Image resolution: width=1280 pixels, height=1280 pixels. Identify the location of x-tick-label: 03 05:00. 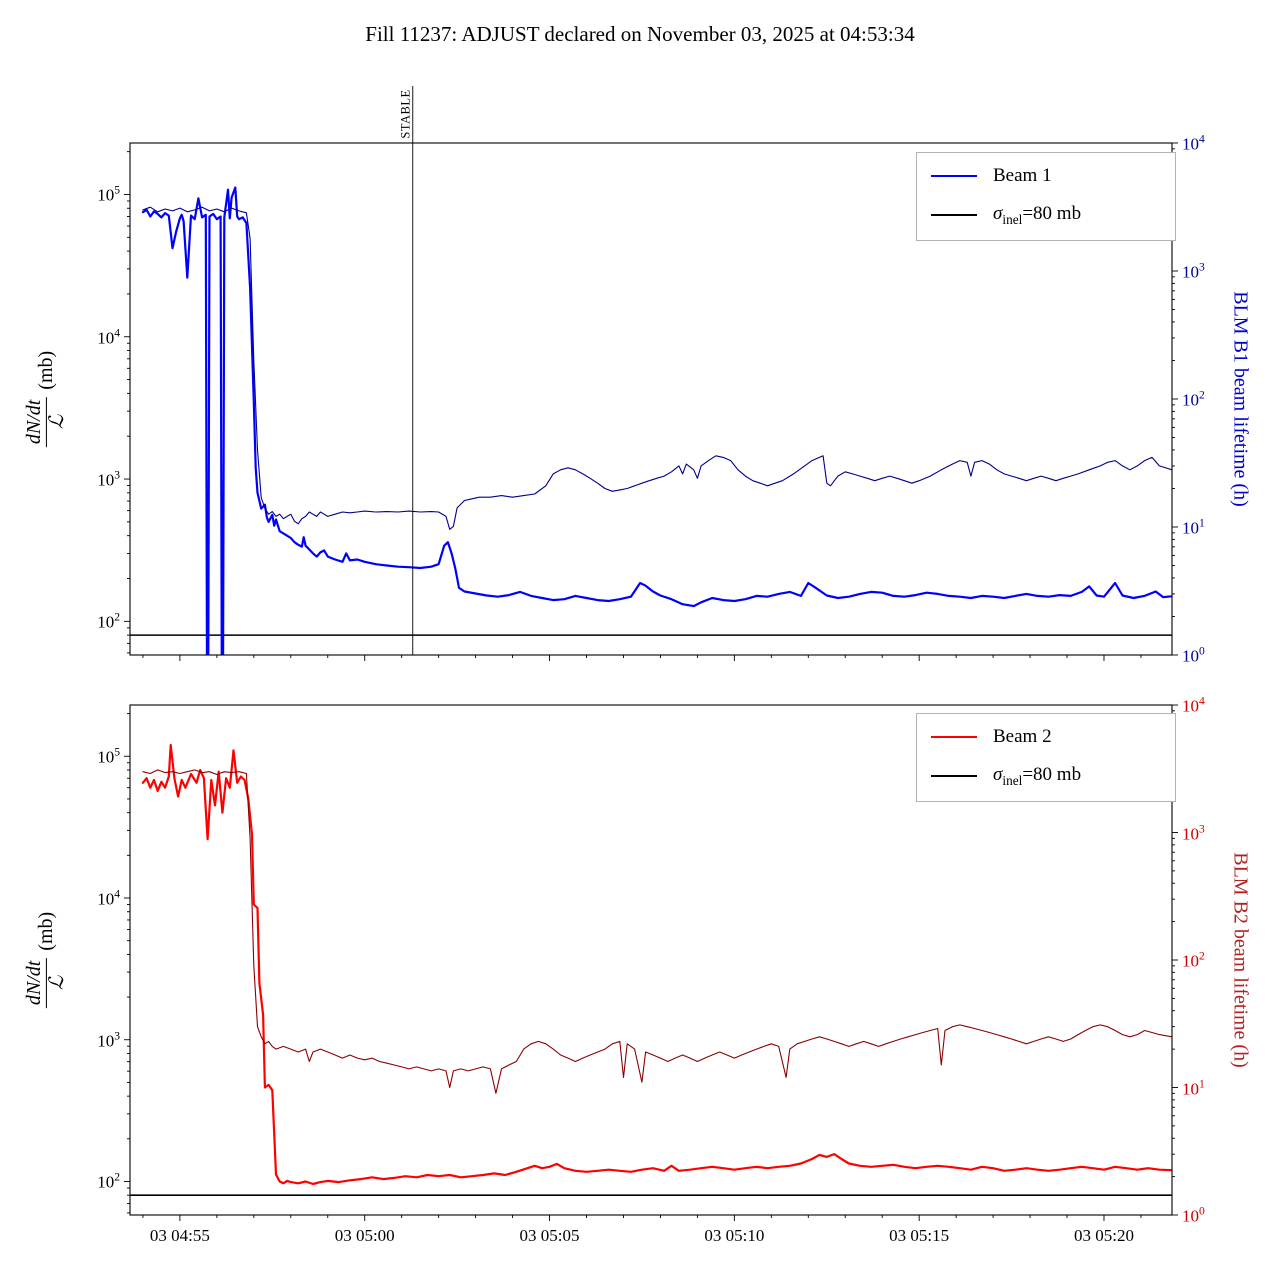
(364, 1235).